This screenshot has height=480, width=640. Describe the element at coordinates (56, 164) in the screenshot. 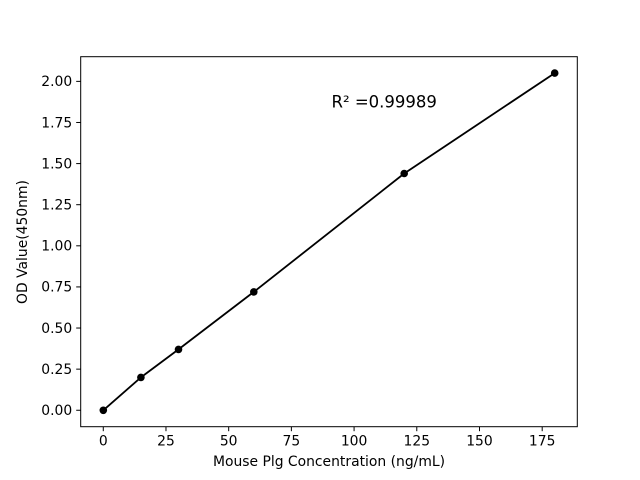

I see `y-tick-label: 1.50` at that location.